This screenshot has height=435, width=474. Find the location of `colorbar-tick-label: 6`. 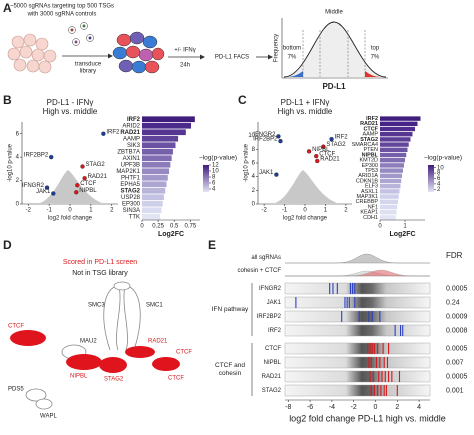

colorbar-tick-label: 6 is located at coordinates (439, 179).